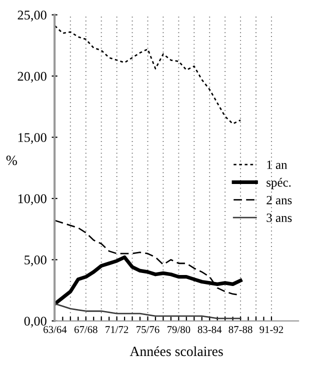  I want to click on legend-label: 3 ans, so click(279, 218).